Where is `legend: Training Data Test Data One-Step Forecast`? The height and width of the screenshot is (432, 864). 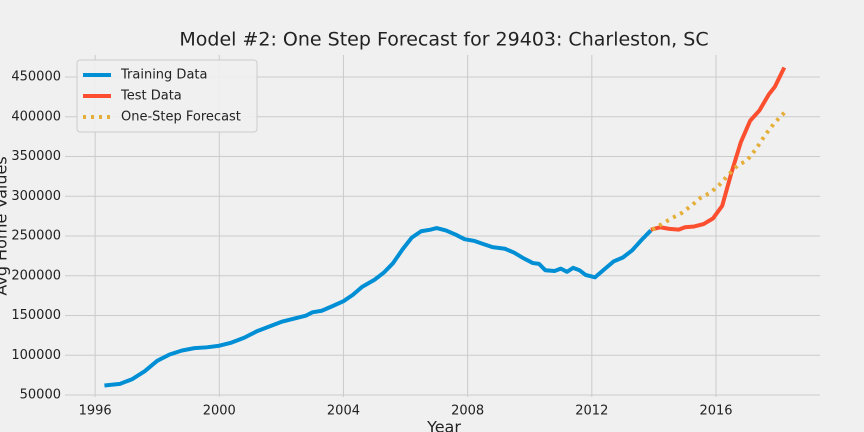
legend: Training Data Test Data One-Step Forecast is located at coordinates (167, 96).